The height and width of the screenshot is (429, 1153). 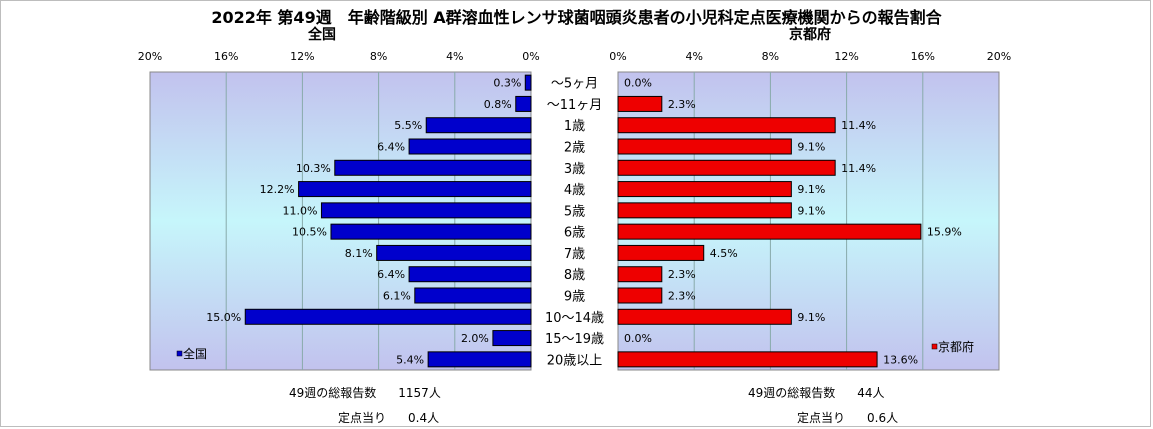 What do you see at coordinates (956, 346) in the screenshot?
I see `legend-label-kyoto: 京都府` at bounding box center [956, 346].